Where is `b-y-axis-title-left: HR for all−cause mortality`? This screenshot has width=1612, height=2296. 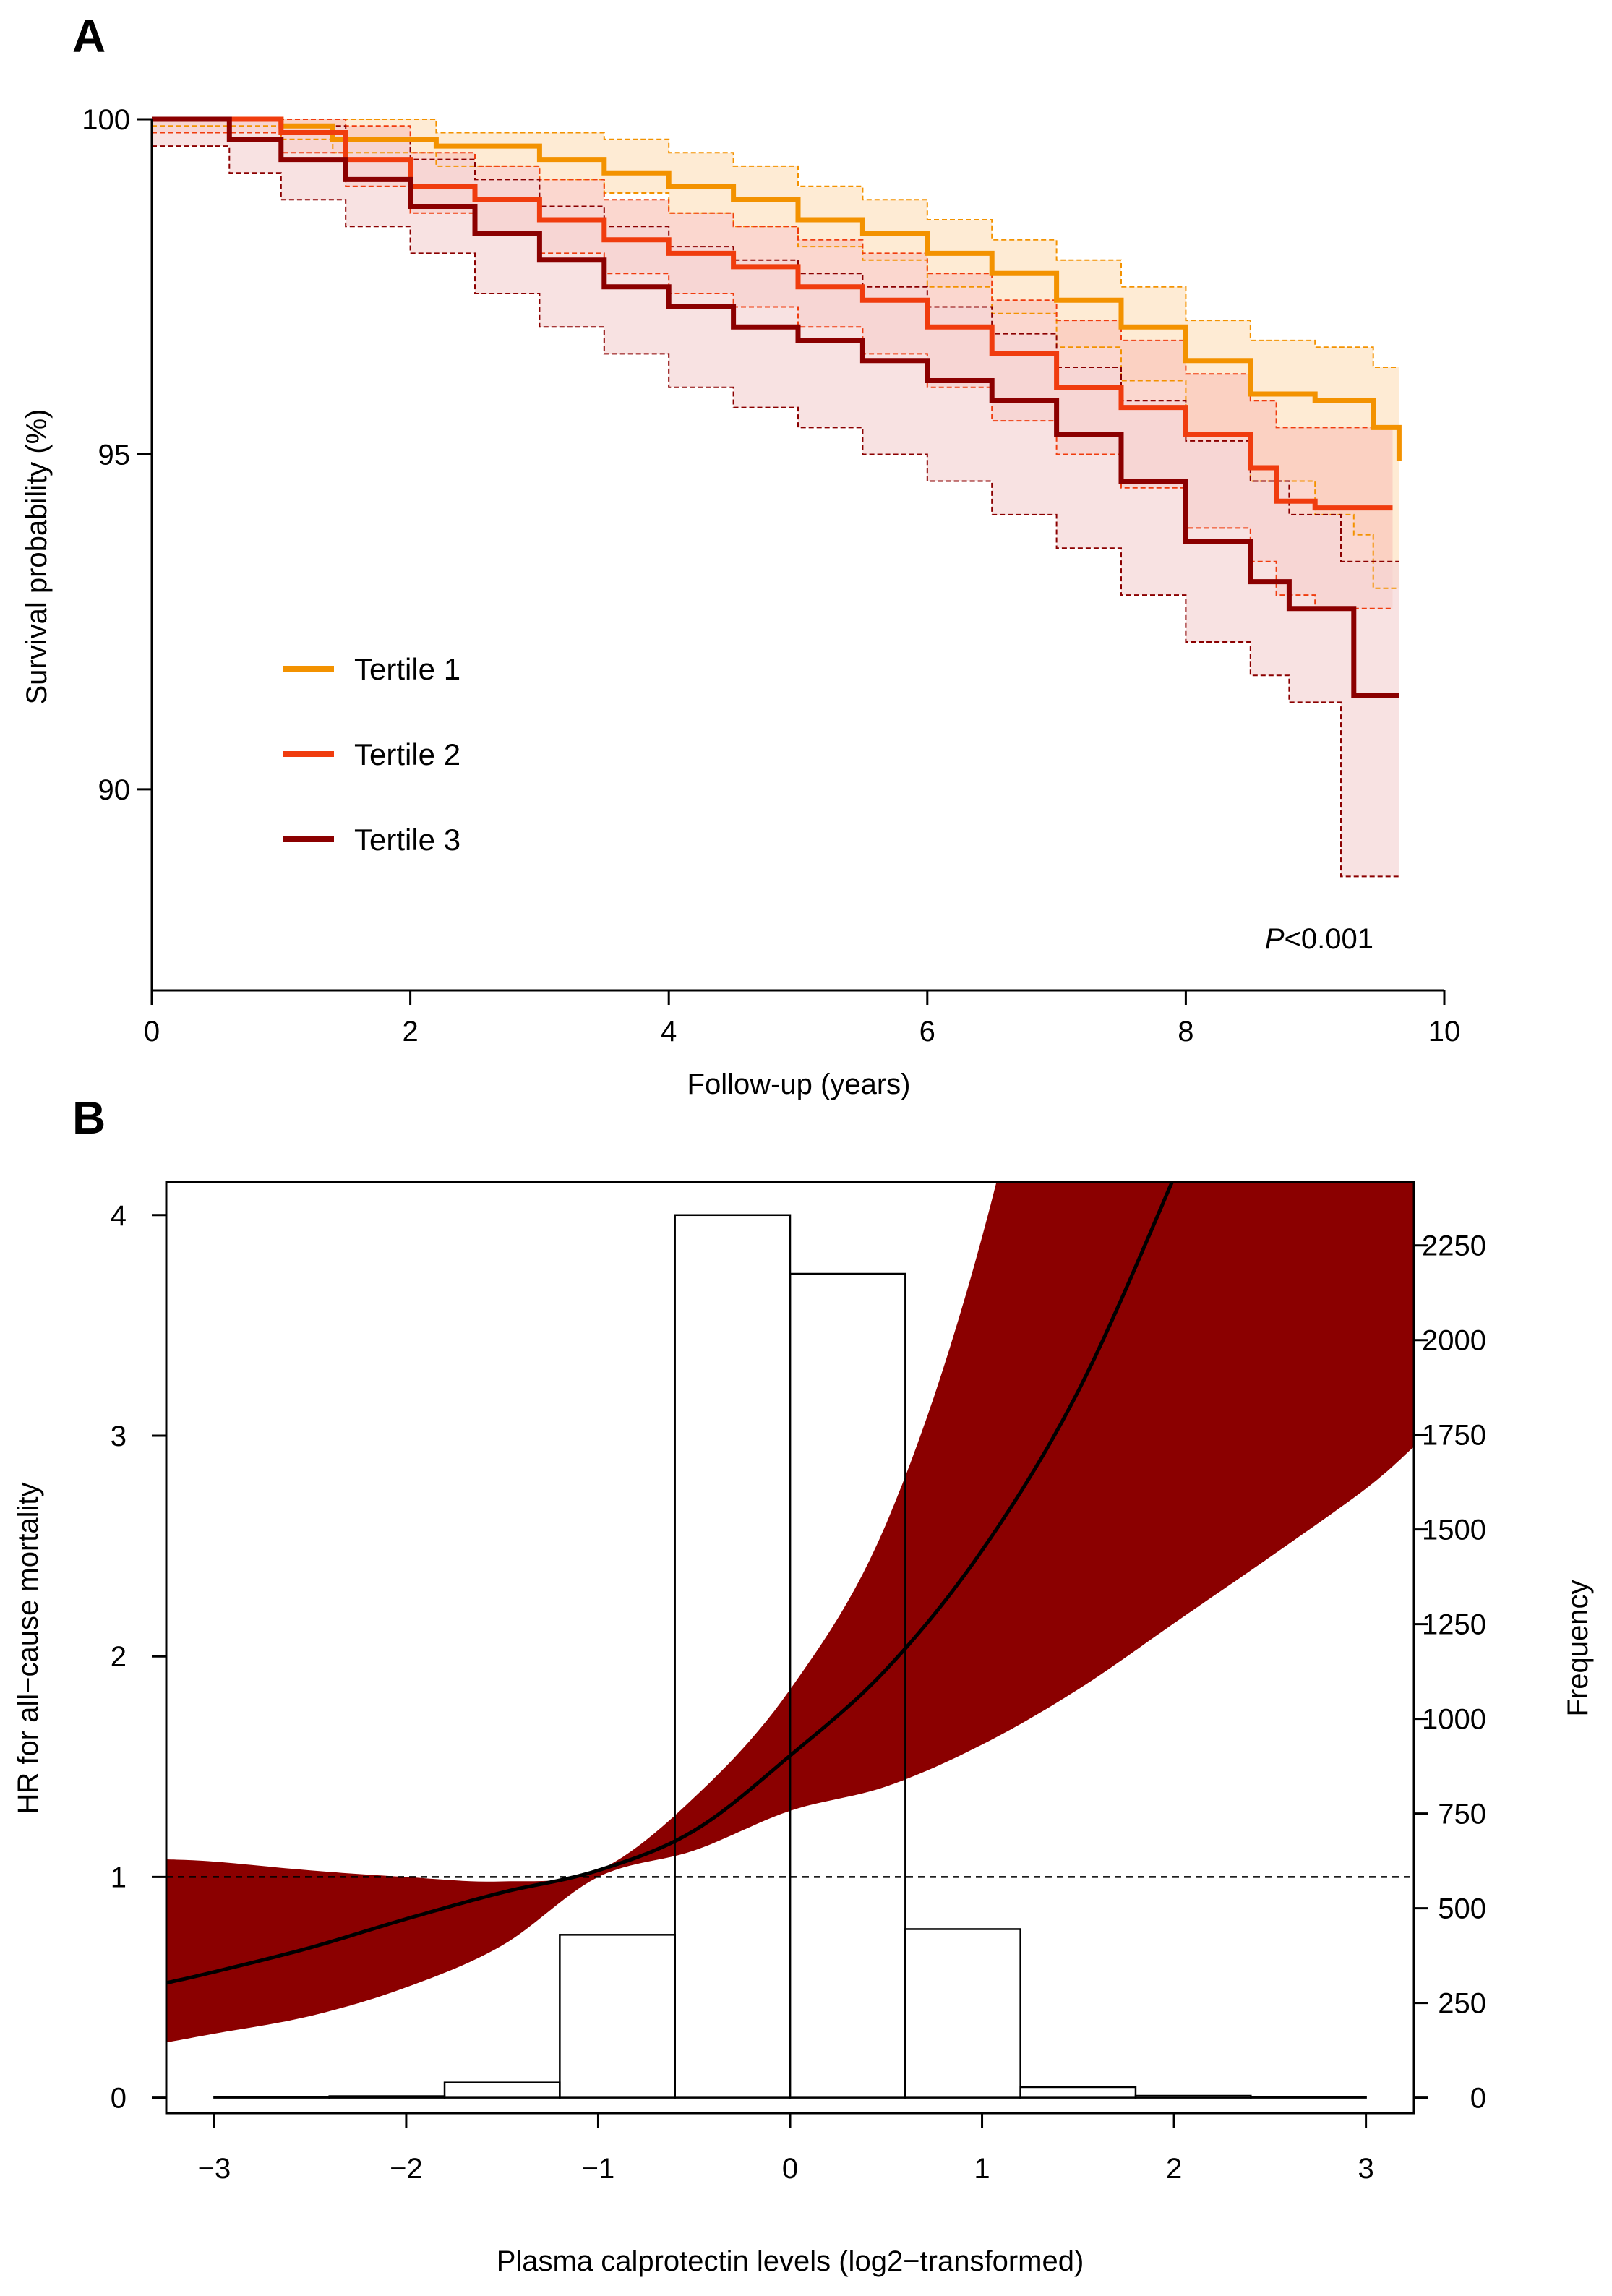 b-y-axis-title-left: HR for all−cause mortality is located at coordinates (28, 1648).